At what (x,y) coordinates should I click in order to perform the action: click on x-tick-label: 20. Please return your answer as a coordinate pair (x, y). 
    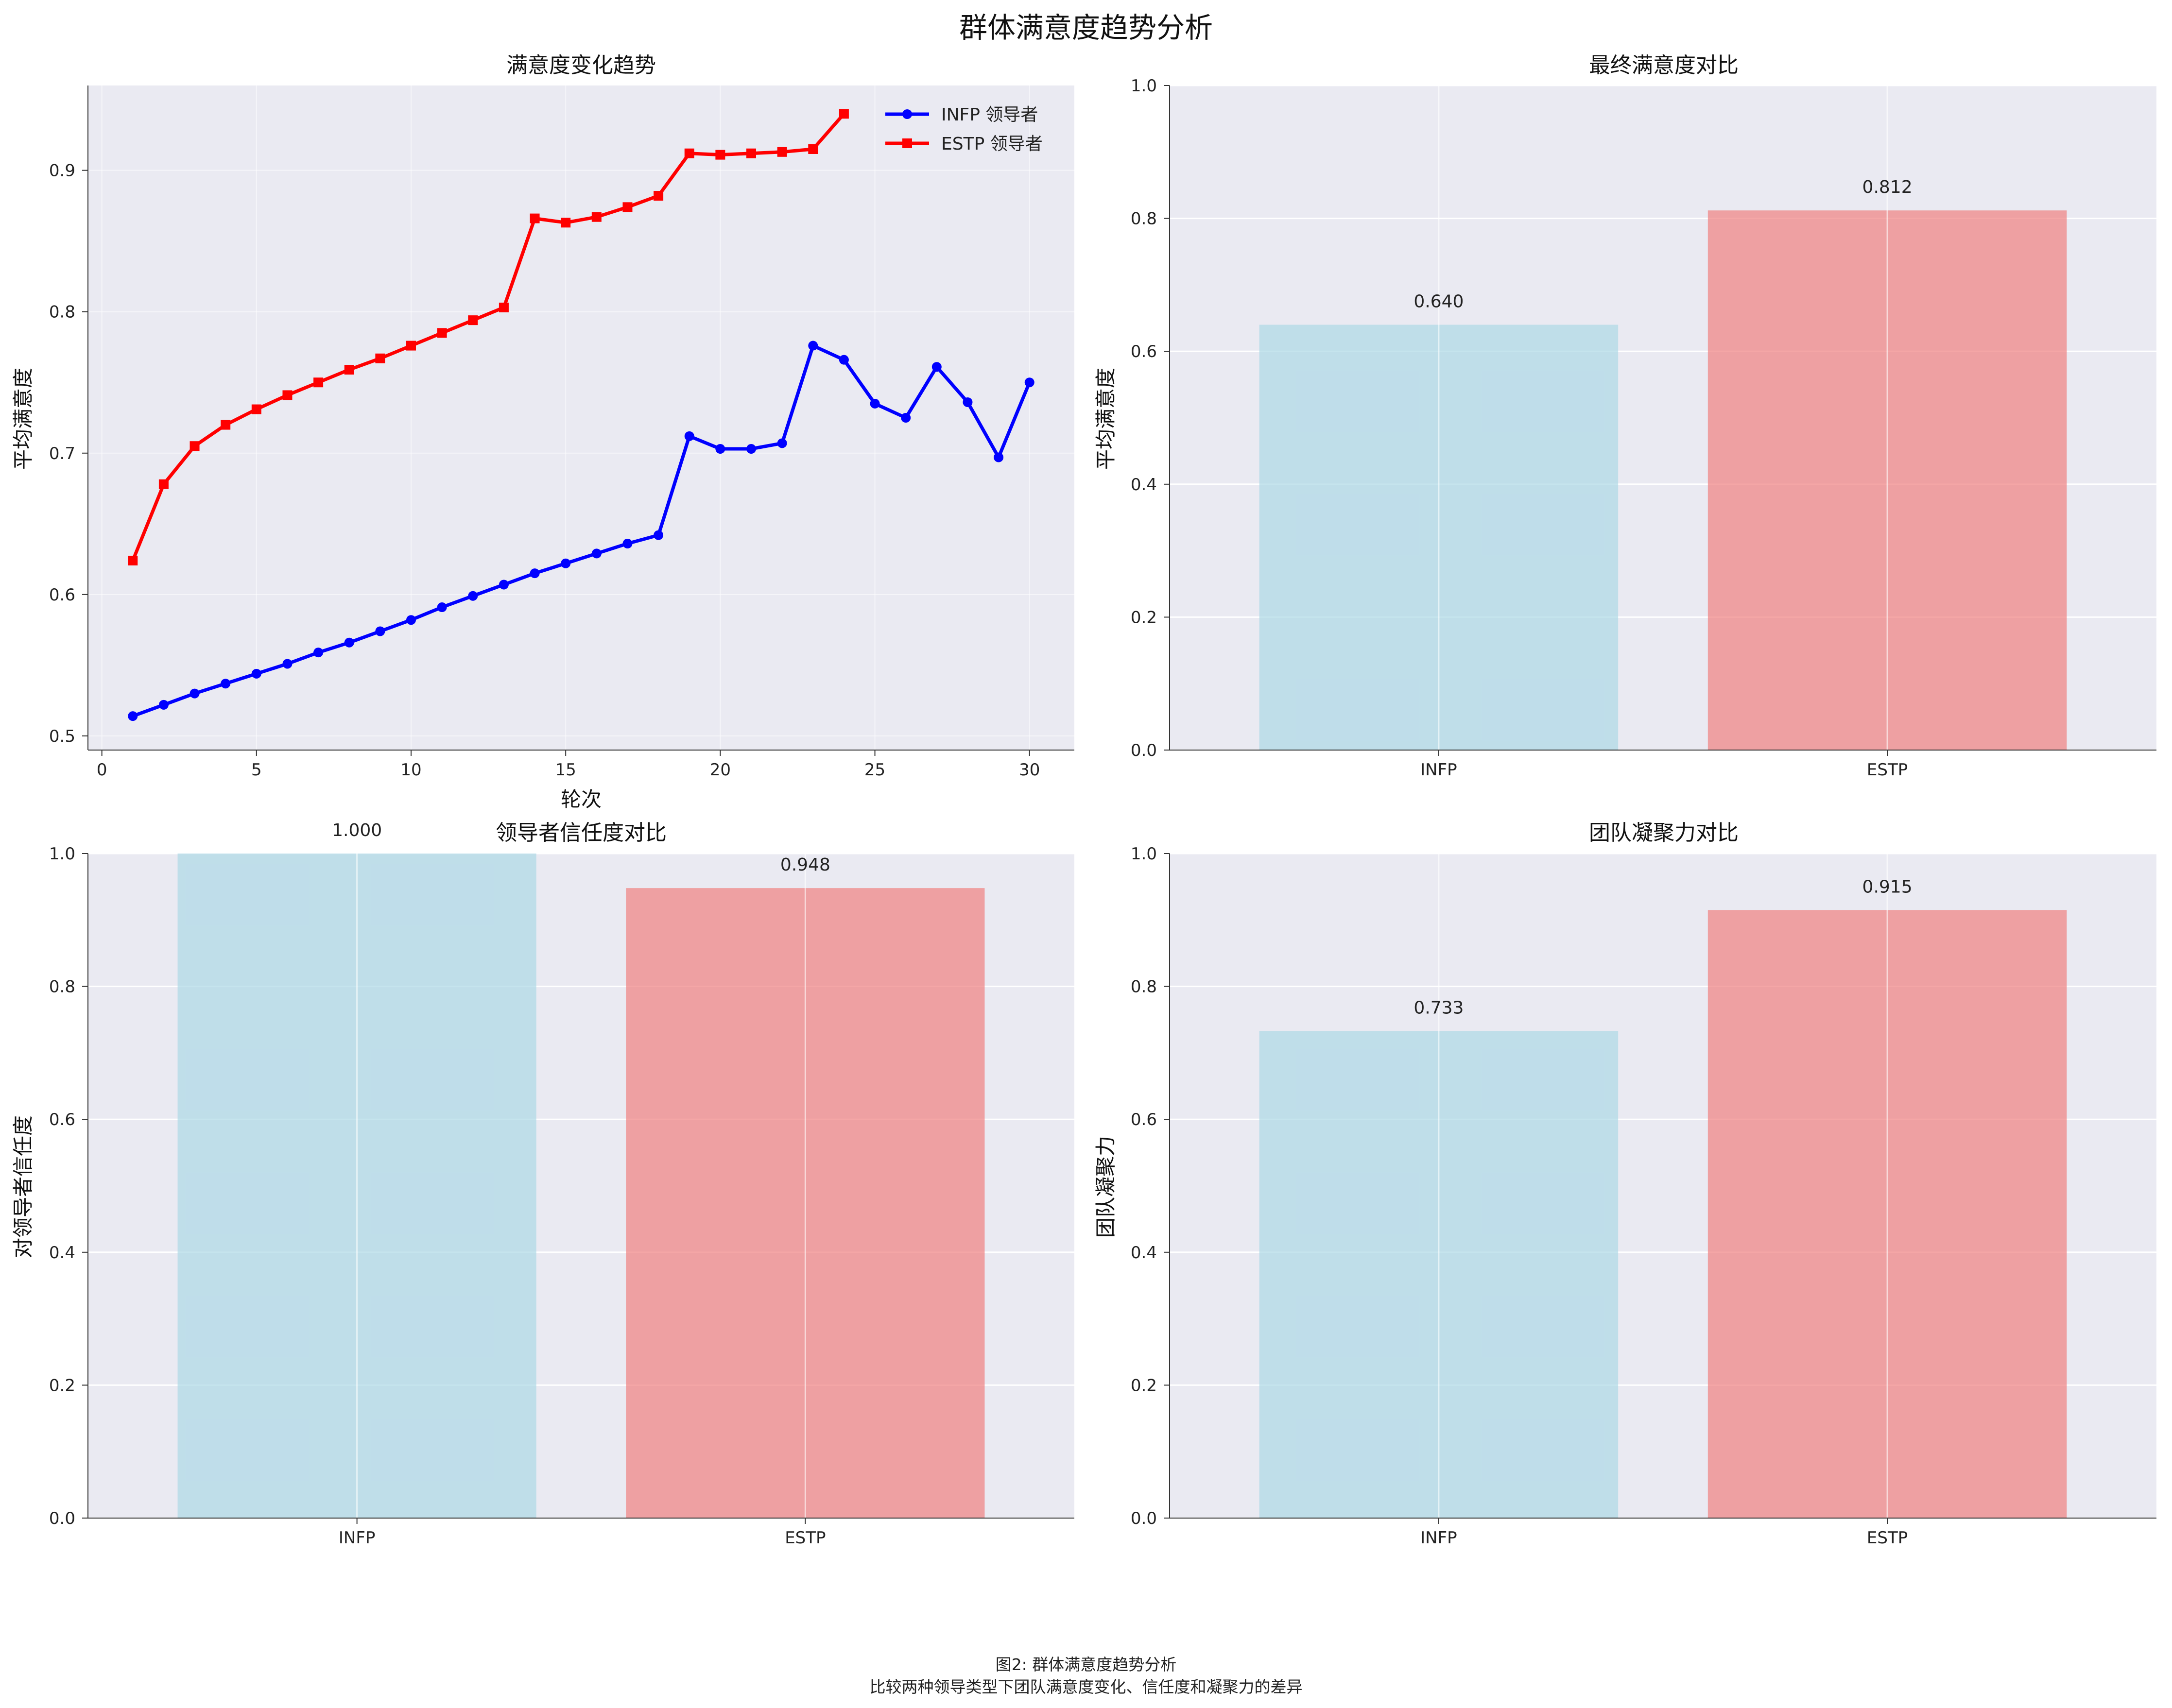
    Looking at the image, I should click on (720, 770).